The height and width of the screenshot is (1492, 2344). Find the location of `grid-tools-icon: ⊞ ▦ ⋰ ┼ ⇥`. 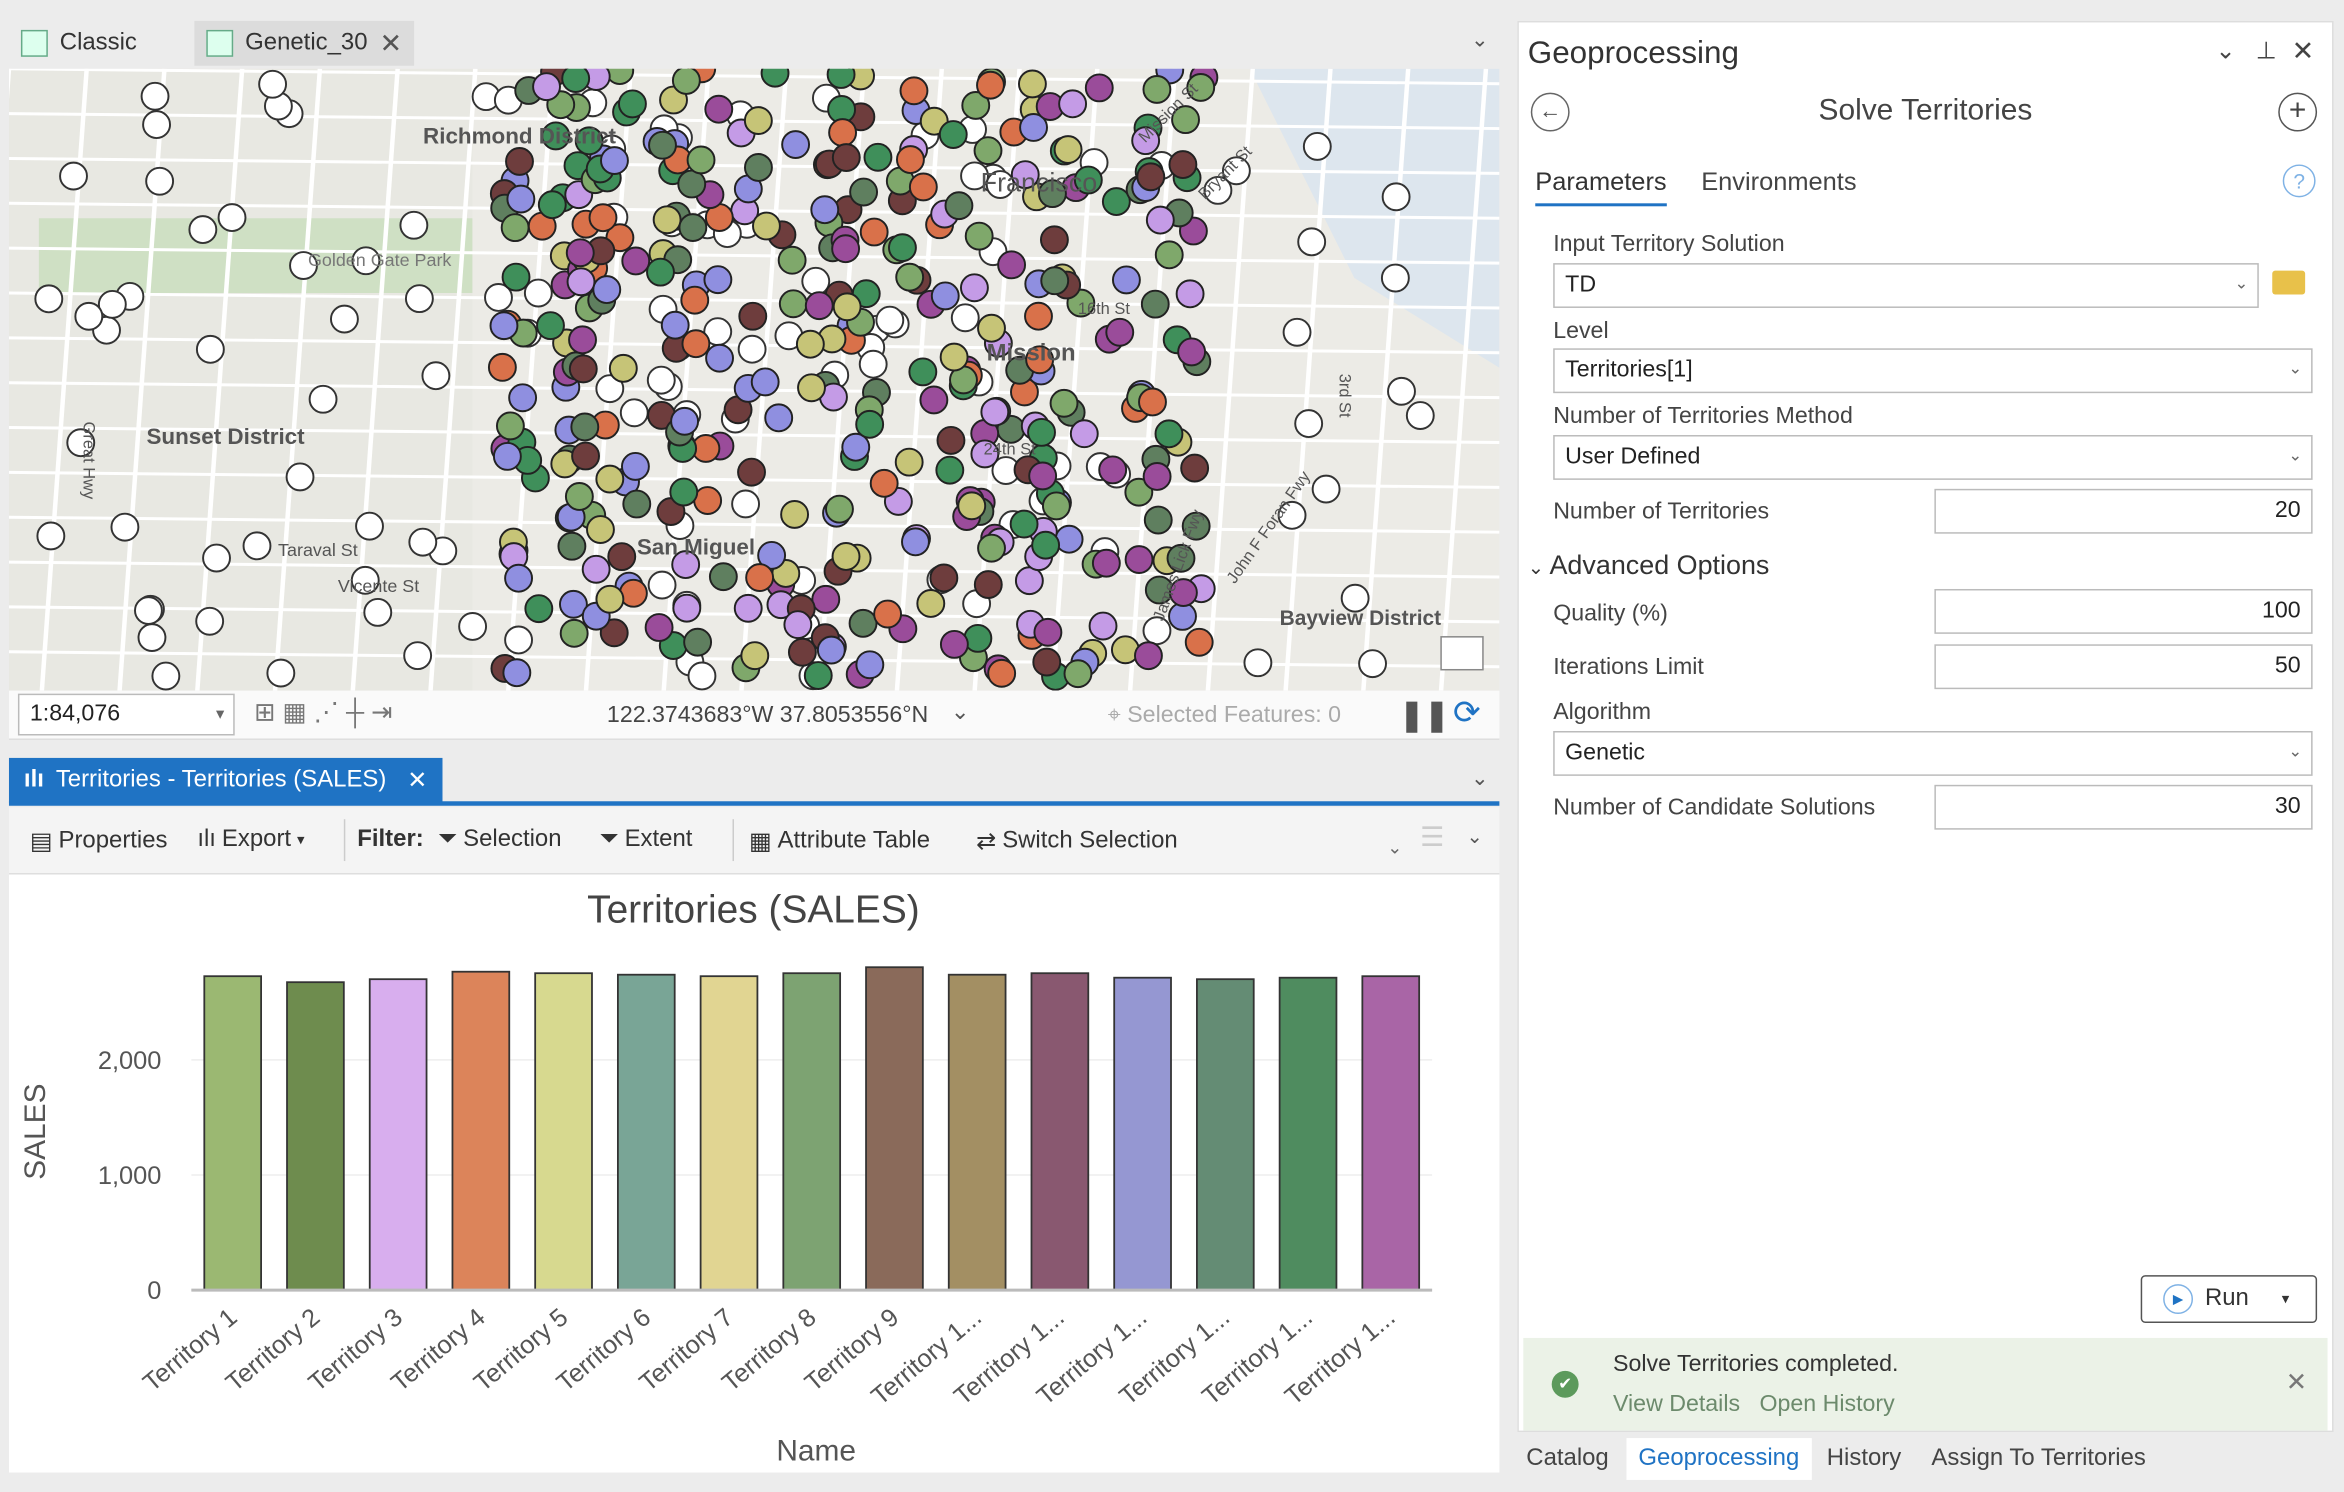

grid-tools-icon: ⊞ ▦ ⋰ ┼ ⇥ is located at coordinates (323, 712).